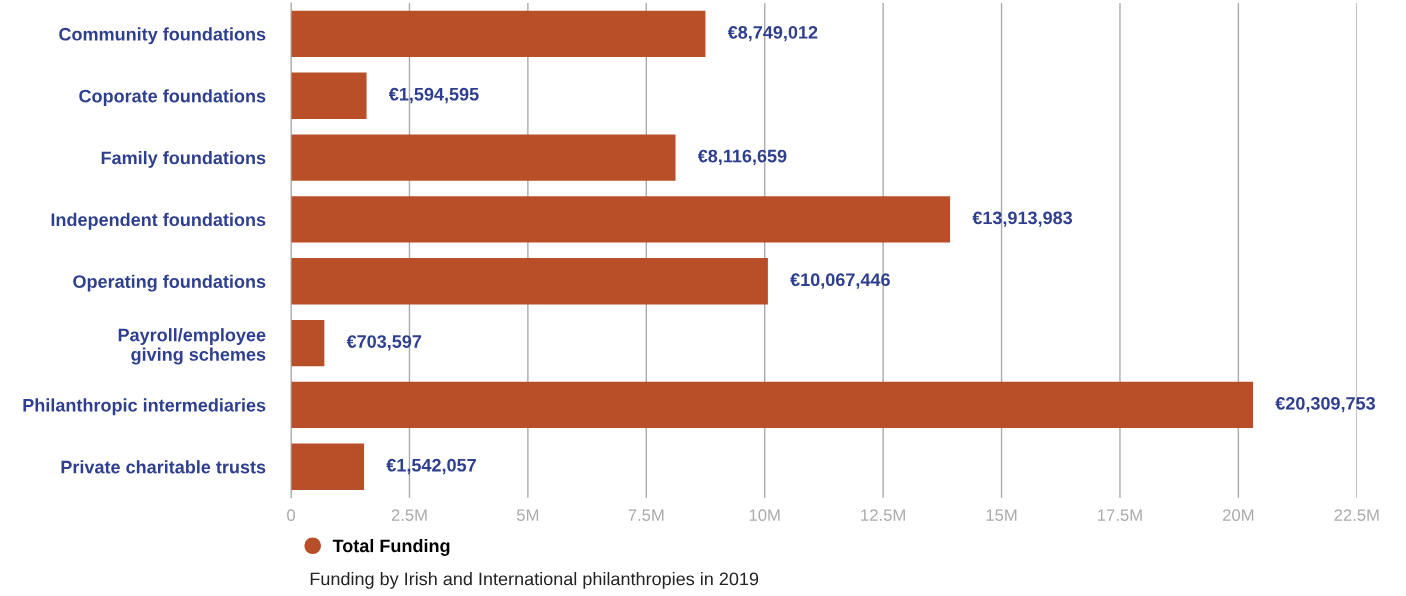 Image resolution: width=1406 pixels, height=596 pixels. I want to click on y-tick-label: Private charitable trusts, so click(163, 467).